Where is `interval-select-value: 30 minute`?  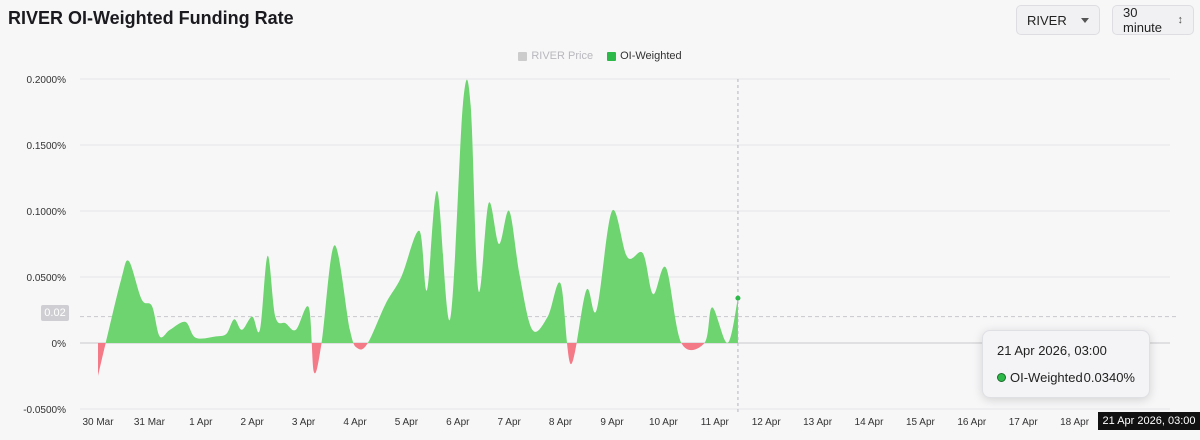
interval-select-value: 30 minute is located at coordinates (1143, 20).